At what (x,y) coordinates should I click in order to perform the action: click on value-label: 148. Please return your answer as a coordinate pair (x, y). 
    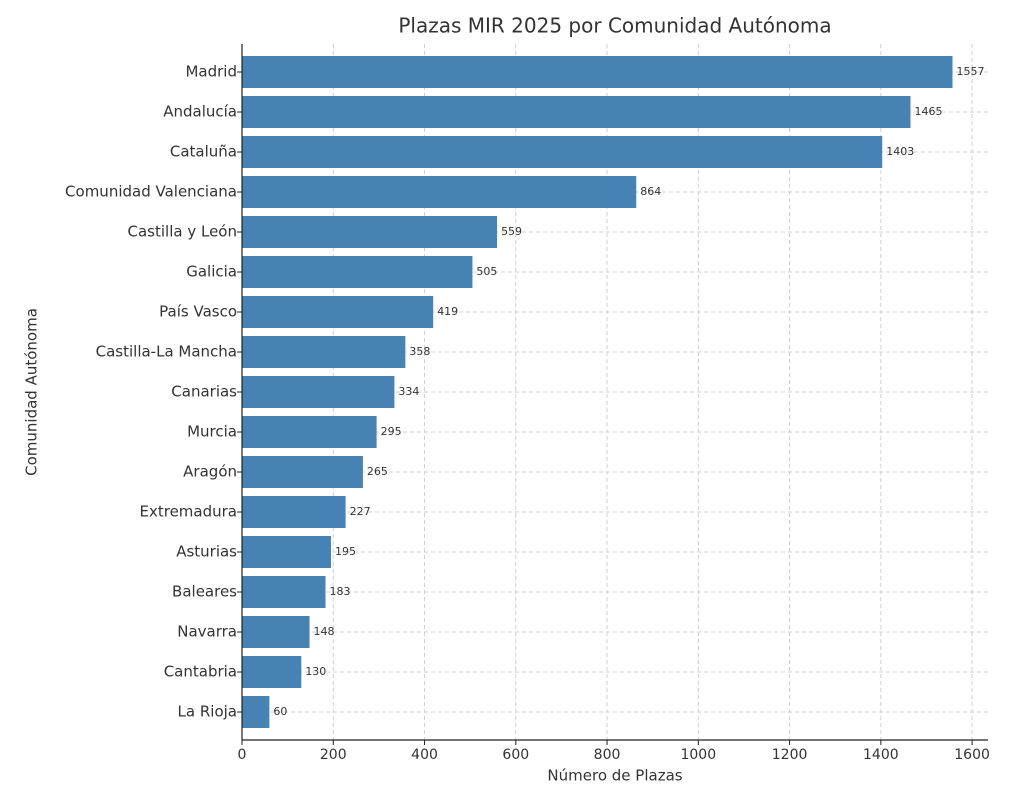
    Looking at the image, I should click on (324, 631).